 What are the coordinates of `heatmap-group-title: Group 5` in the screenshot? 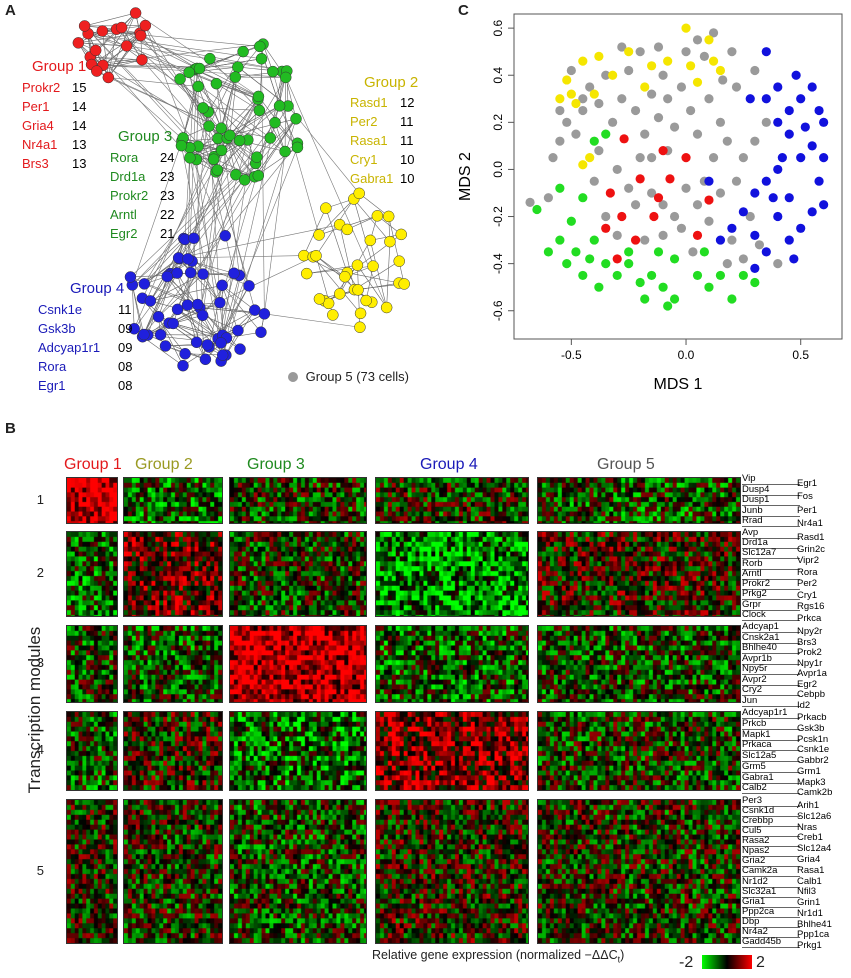 It's located at (626, 464).